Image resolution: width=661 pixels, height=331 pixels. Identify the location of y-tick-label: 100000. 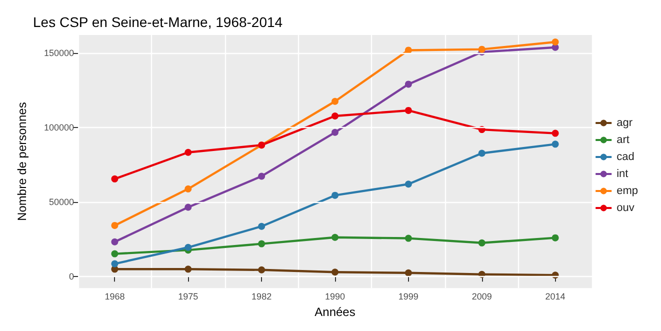
(59, 127).